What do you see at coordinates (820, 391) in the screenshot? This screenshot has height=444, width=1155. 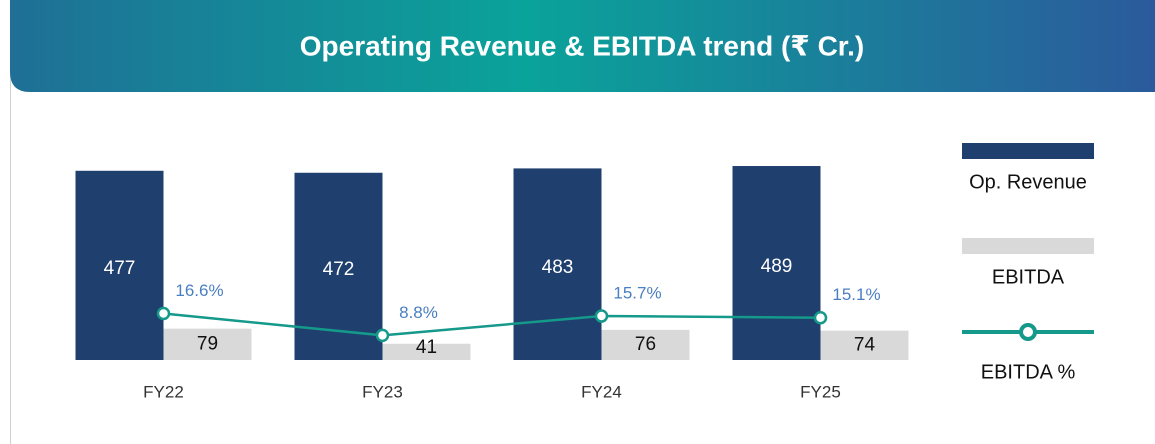 I see `x-tick-label: FY25` at bounding box center [820, 391].